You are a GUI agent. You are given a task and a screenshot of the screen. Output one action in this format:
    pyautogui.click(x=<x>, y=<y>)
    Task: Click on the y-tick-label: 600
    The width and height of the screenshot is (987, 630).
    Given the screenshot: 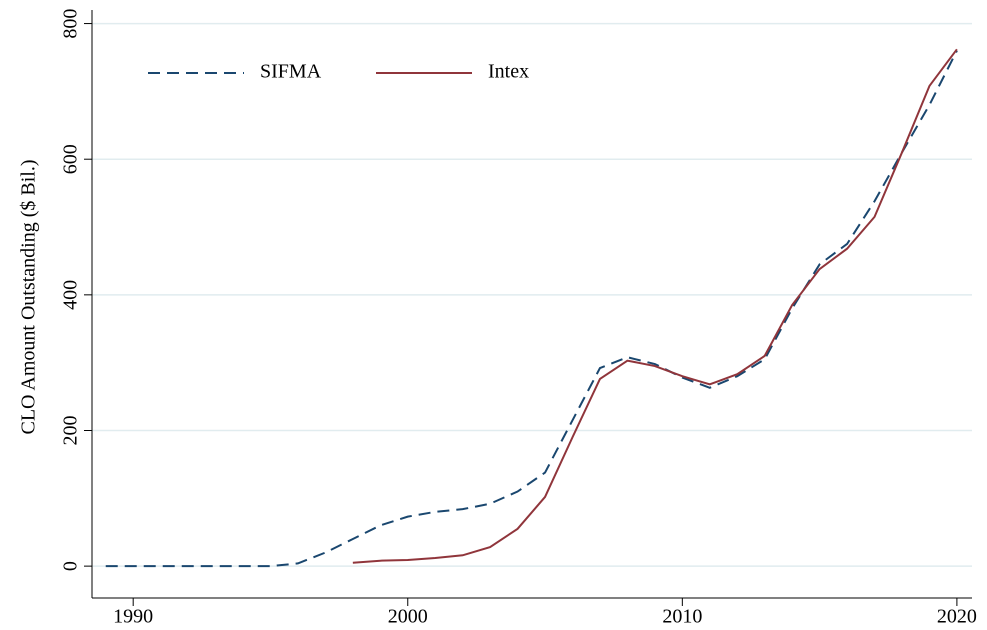 What is the action you would take?
    pyautogui.click(x=71, y=159)
    